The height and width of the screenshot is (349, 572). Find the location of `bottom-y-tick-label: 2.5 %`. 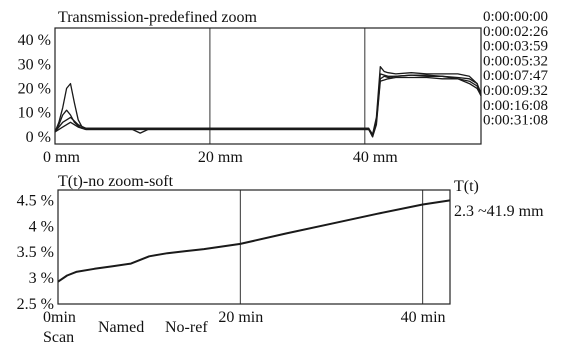

bottom-y-tick-label: 2.5 % is located at coordinates (35, 304).